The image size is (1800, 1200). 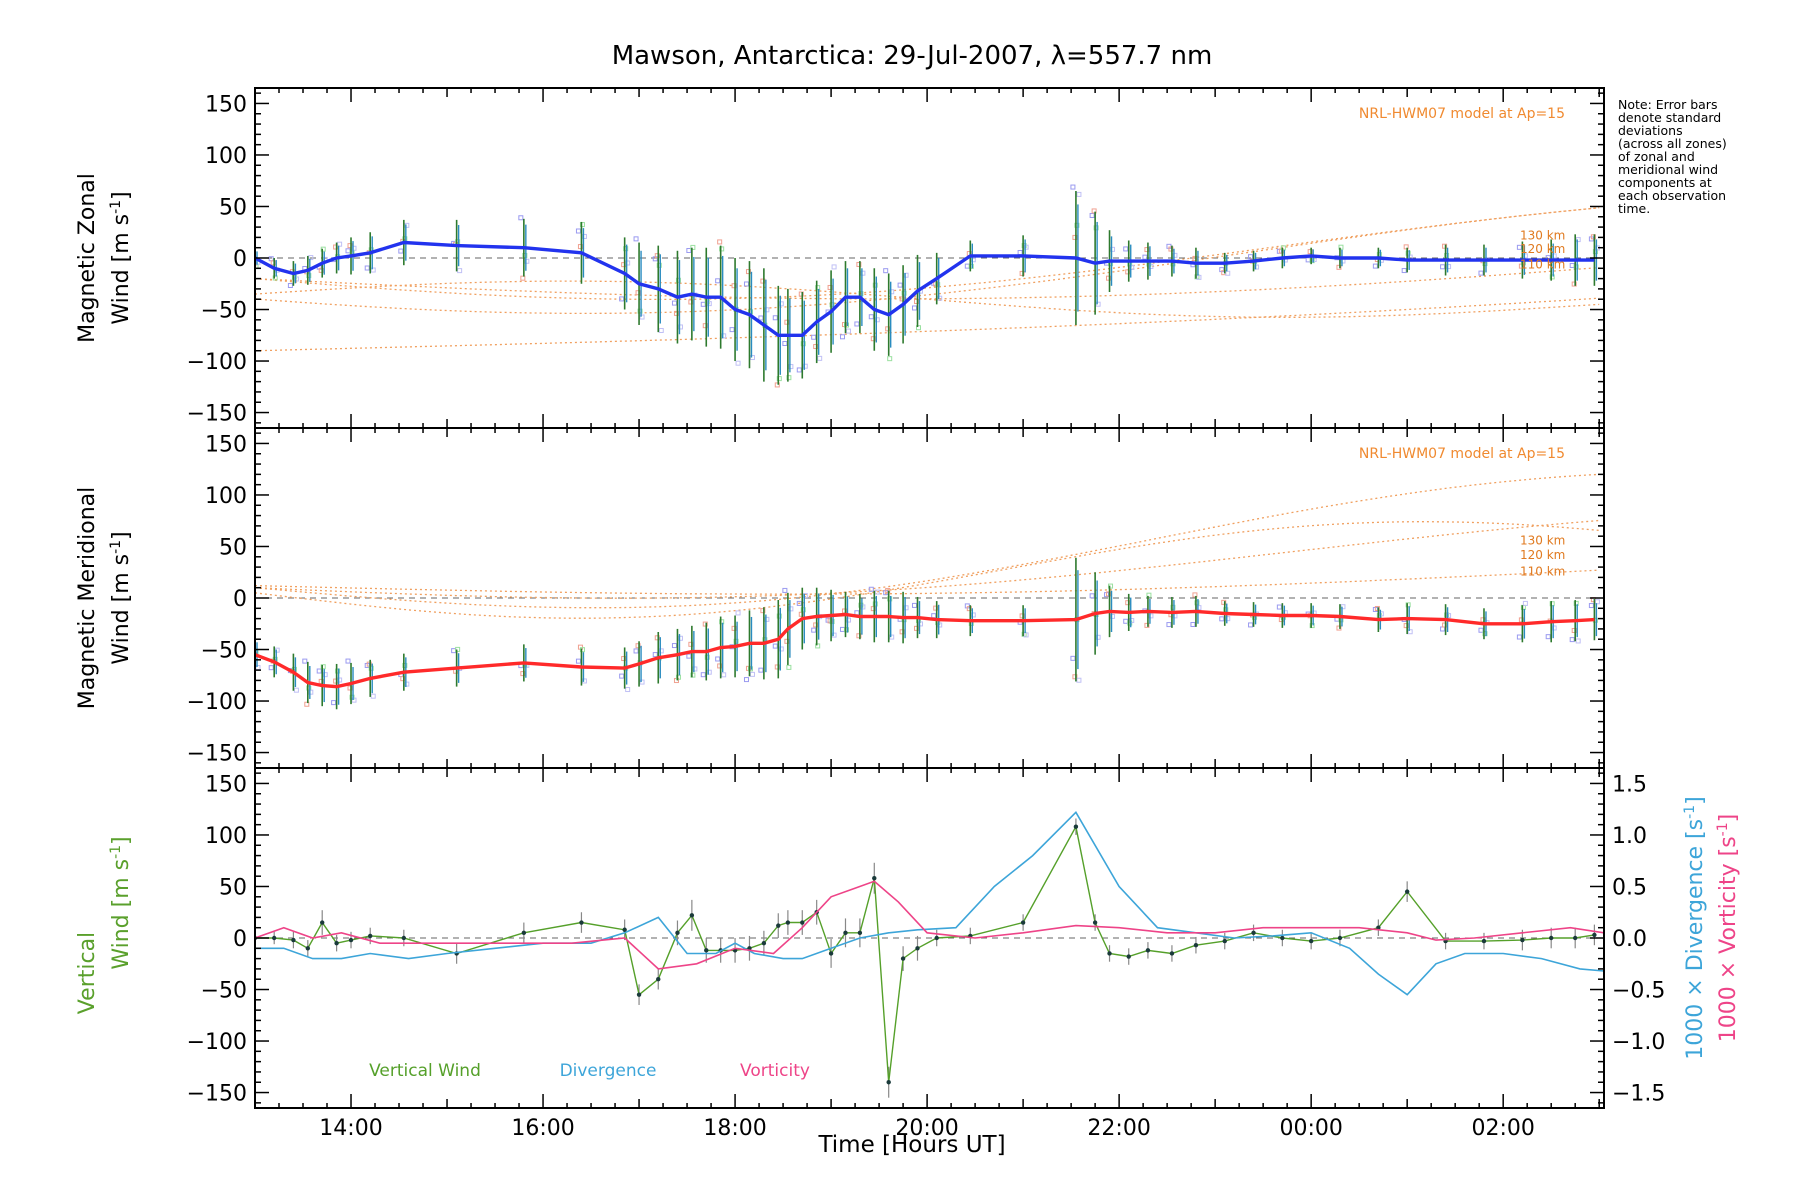 I want to click on y-axis-label-line2-part: Wind [m s, so click(x=121, y=609).